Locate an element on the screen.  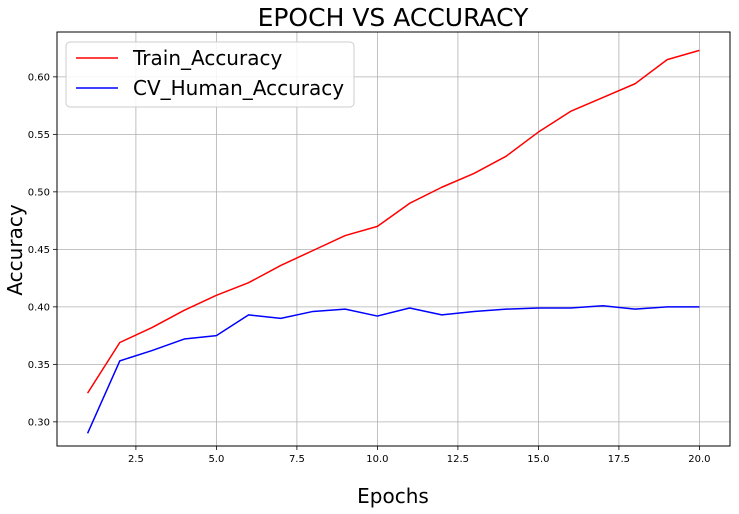
x-tick-label: 17.5 is located at coordinates (619, 459).